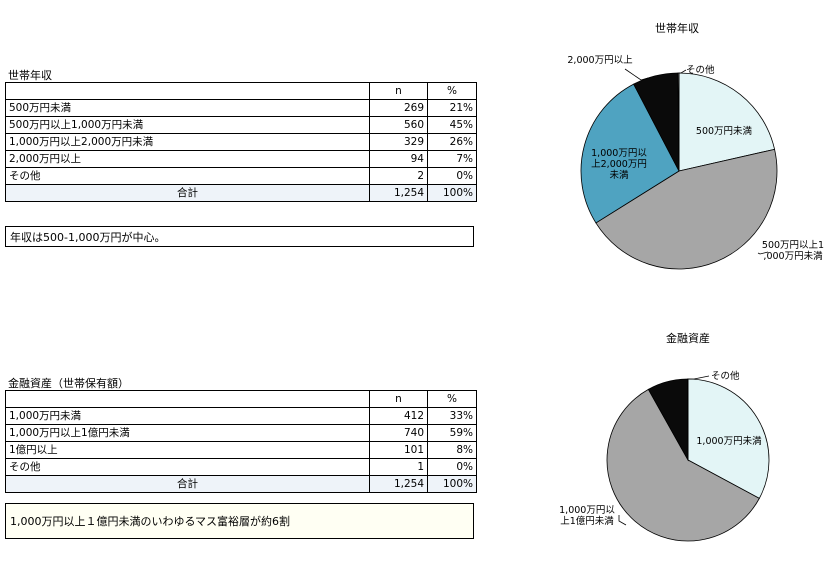 The image size is (824, 570). Describe the element at coordinates (187, 108) in the screenshot. I see `row-label: 500万円未満` at that location.